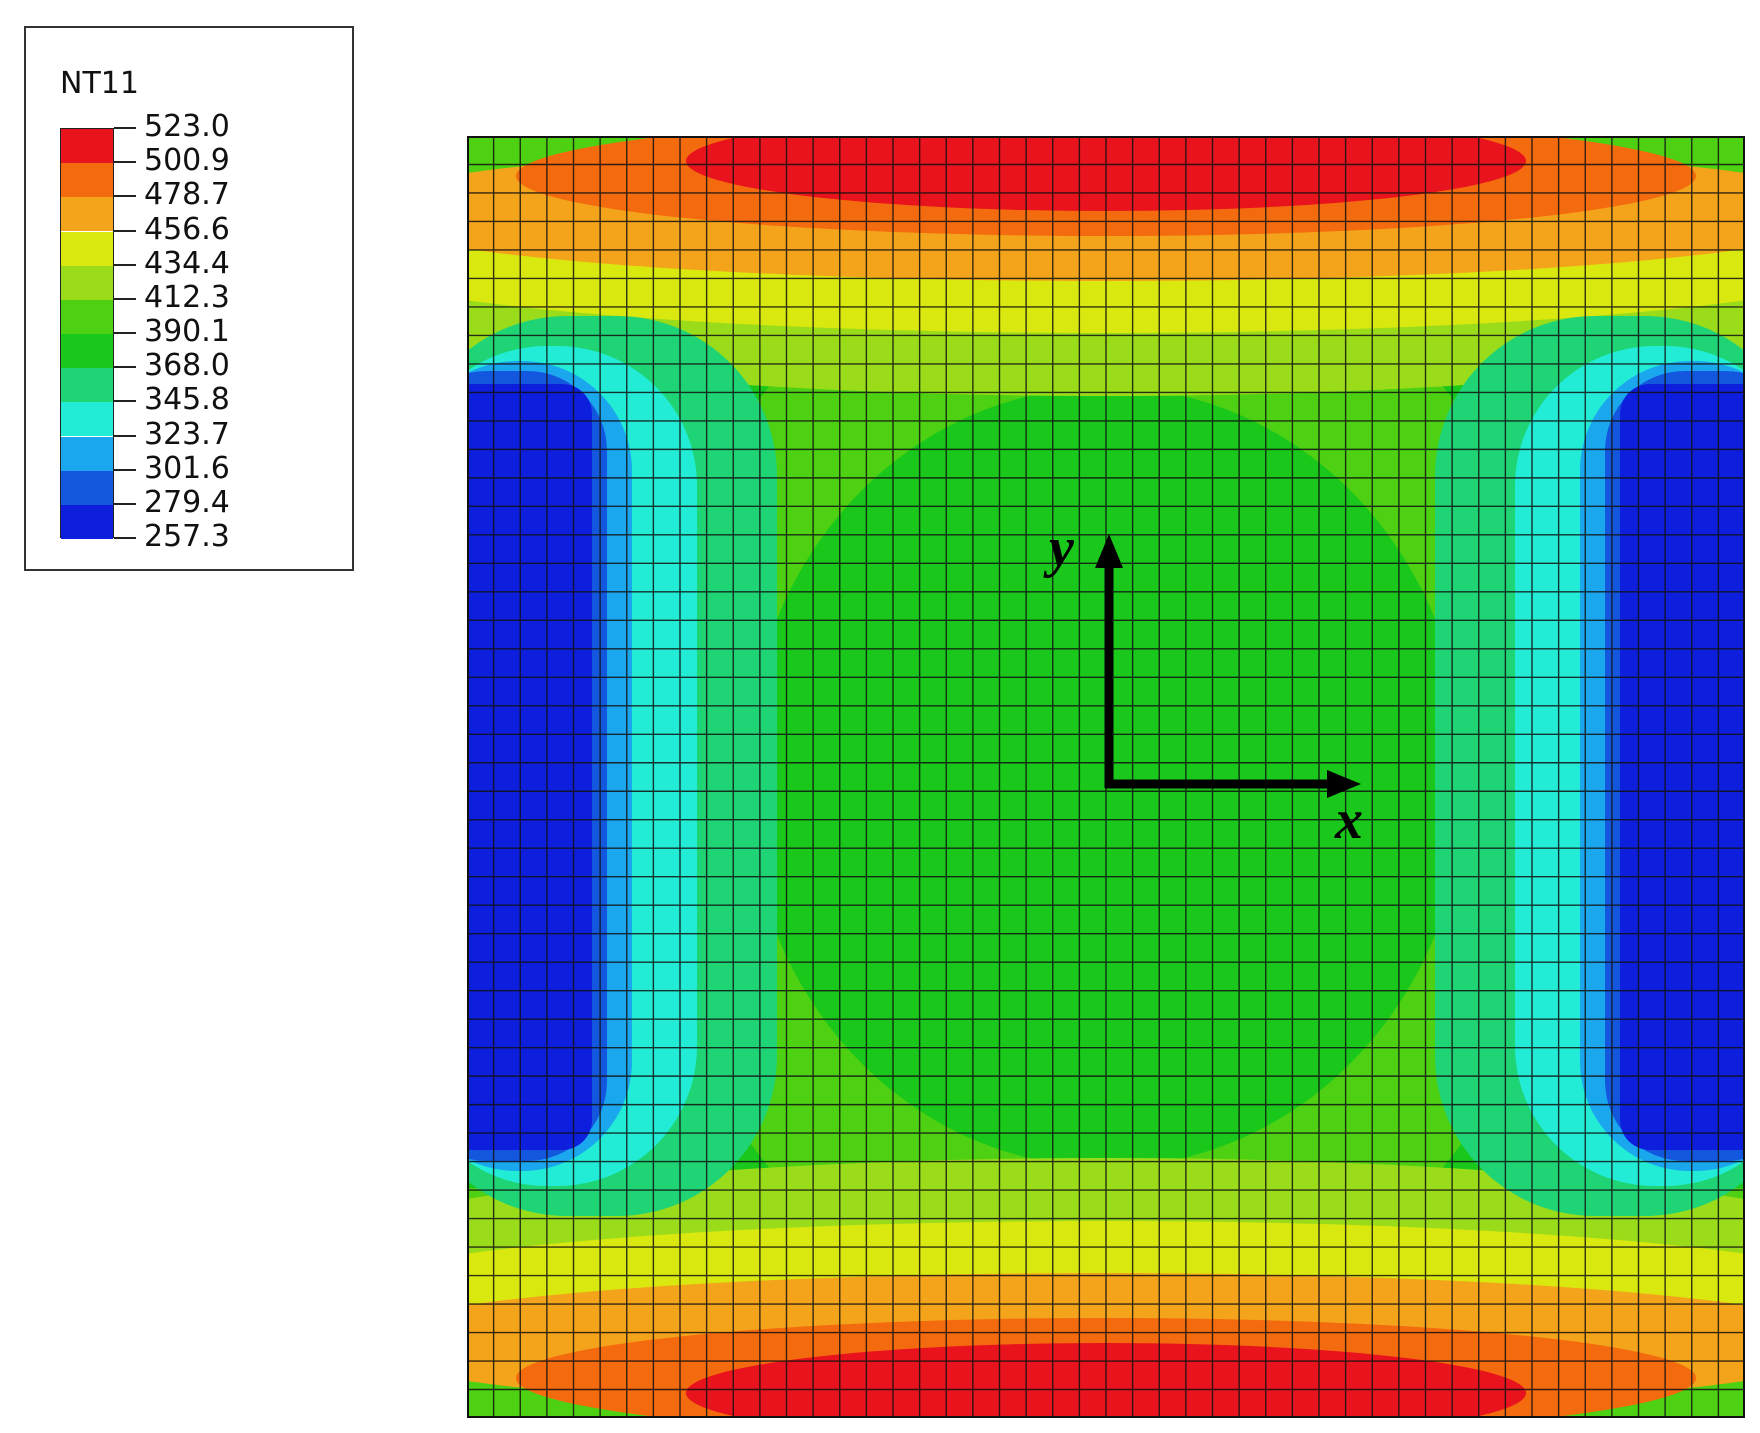  Describe the element at coordinates (187, 468) in the screenshot. I see `legend-value-label: 301.6` at that location.